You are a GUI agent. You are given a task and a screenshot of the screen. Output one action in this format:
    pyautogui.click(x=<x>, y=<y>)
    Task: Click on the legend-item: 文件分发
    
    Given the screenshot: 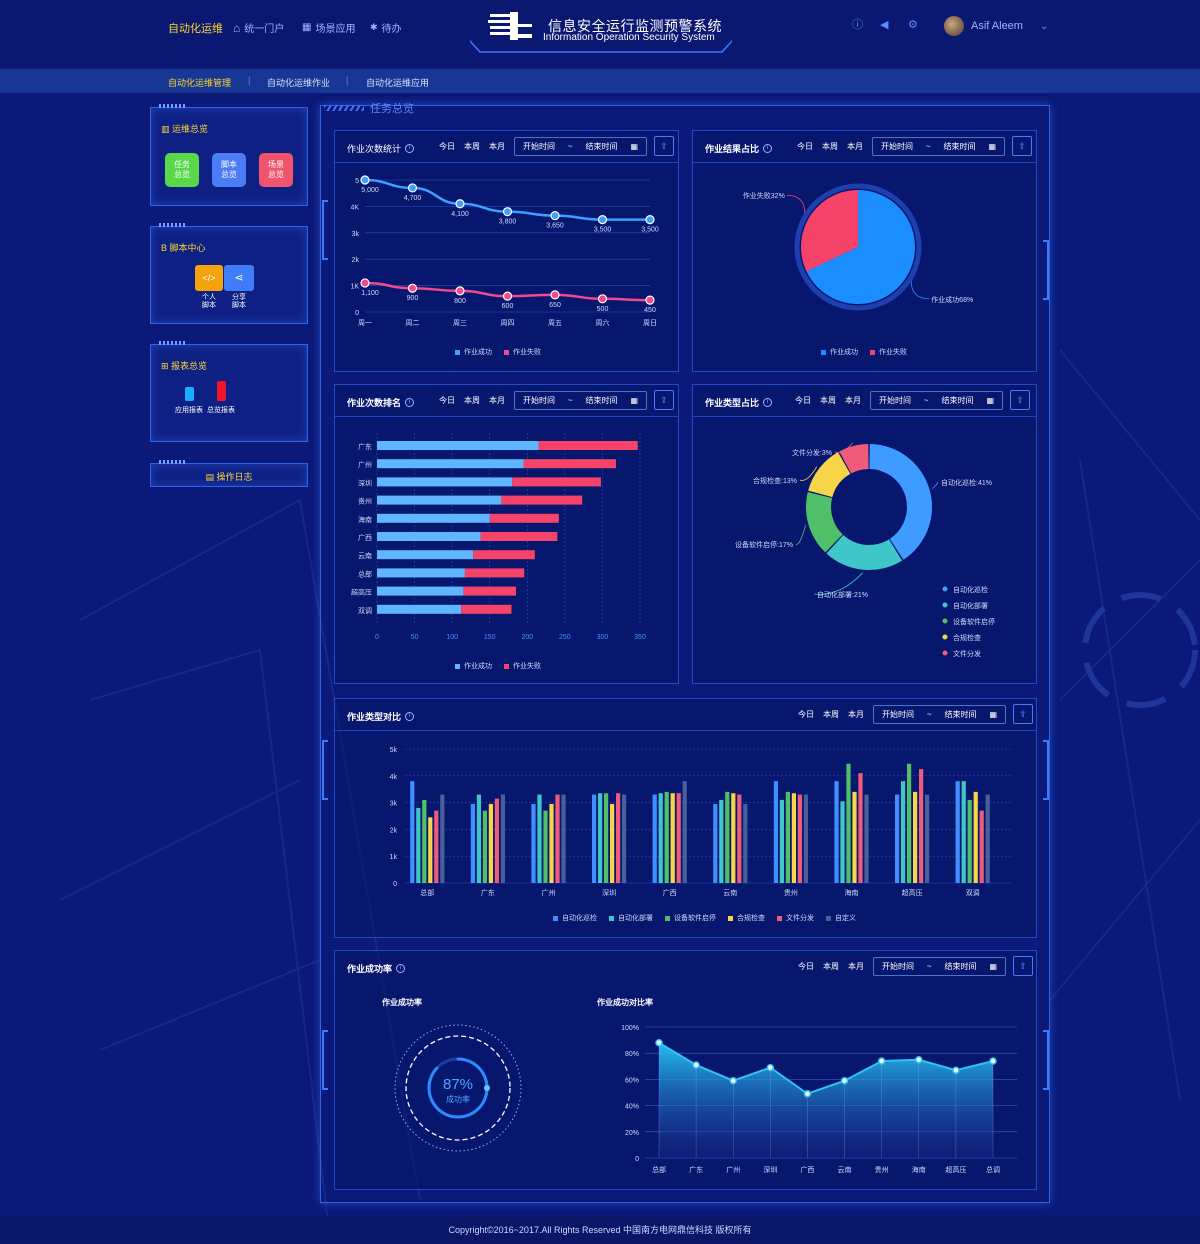 What is the action you would take?
    pyautogui.click(x=795, y=918)
    